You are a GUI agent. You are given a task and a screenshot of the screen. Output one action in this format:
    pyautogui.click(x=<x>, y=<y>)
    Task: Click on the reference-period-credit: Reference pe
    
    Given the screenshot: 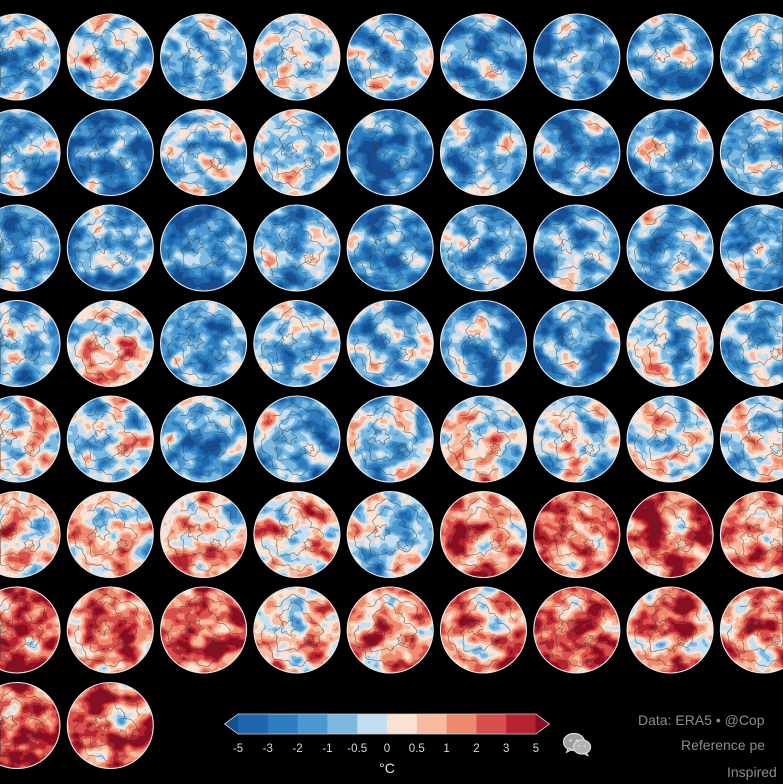 What is the action you would take?
    pyautogui.click(x=723, y=745)
    